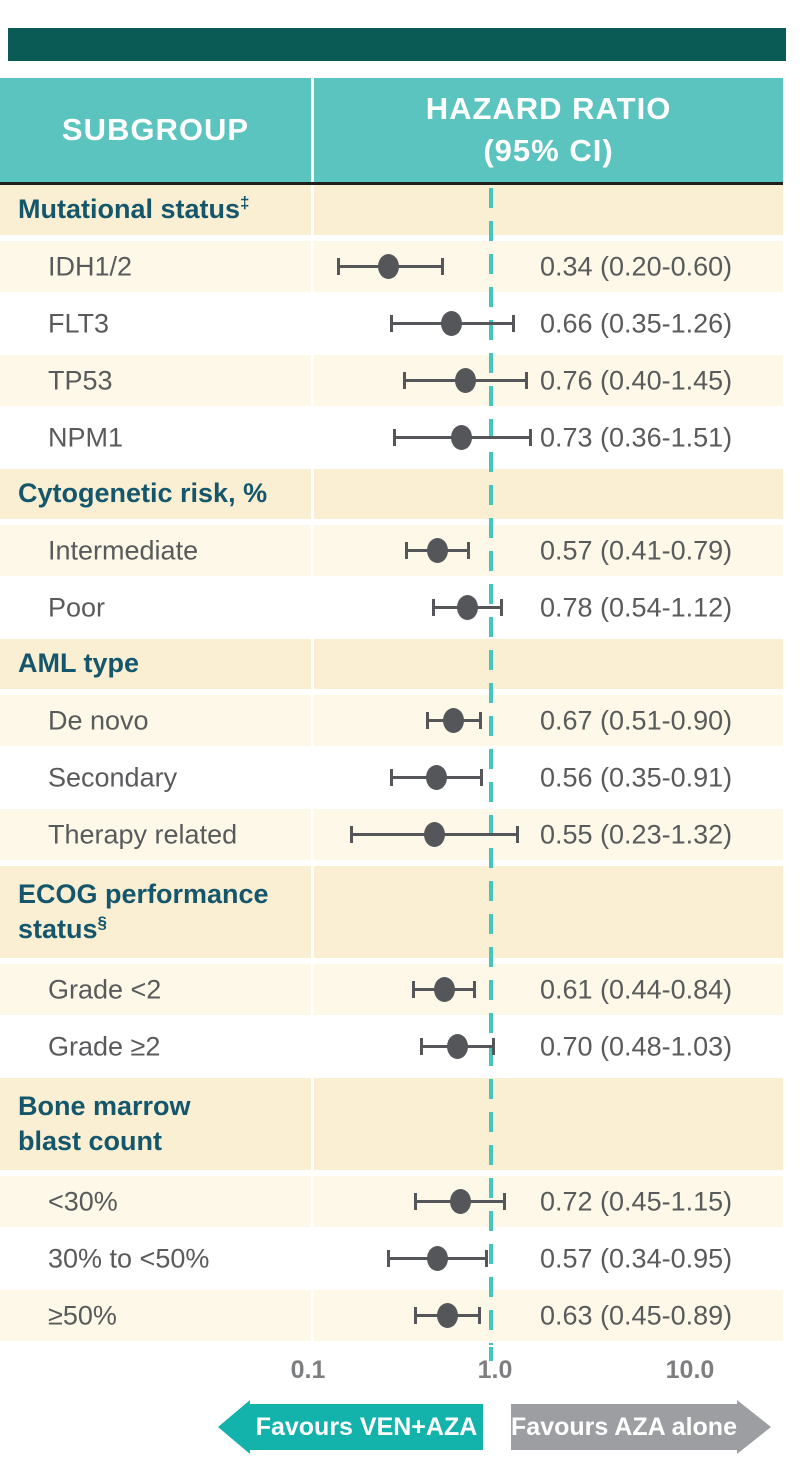 The width and height of the screenshot is (812, 1457). Describe the element at coordinates (636, 1315) in the screenshot. I see `hazard-ratio-value: 0.63 (0.45-0.89)` at that location.